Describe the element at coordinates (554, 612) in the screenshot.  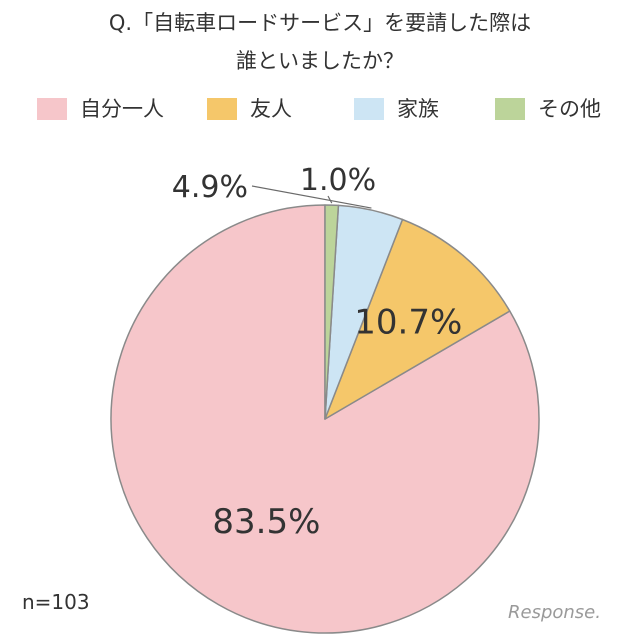
I see `watermark-logo: Response.` at that location.